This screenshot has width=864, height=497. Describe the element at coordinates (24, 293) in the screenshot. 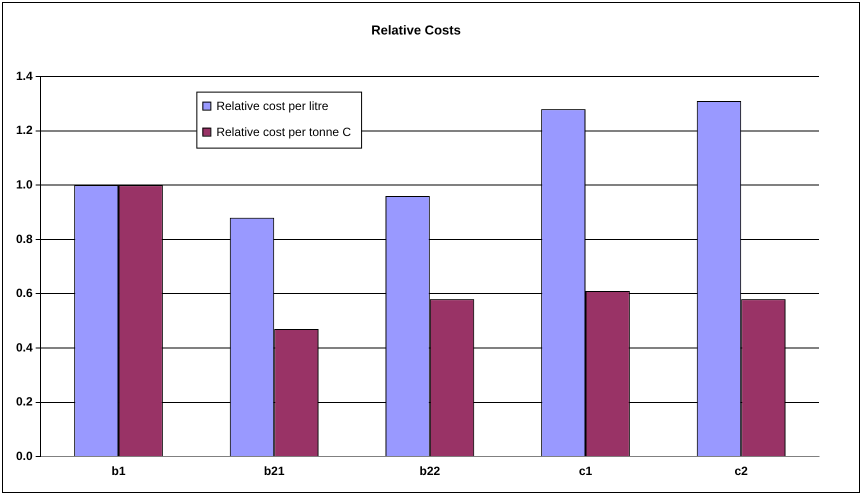

I see `y-tick-label: 0.6` at that location.